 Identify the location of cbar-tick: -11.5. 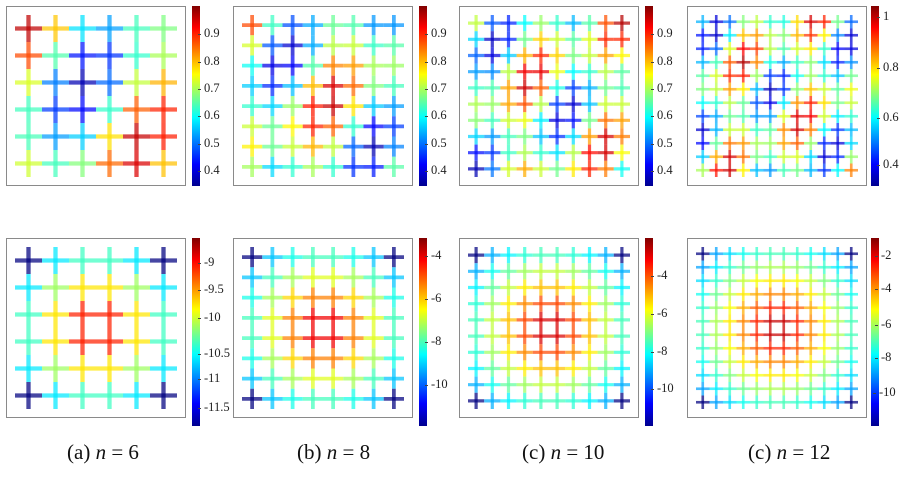
(214, 407).